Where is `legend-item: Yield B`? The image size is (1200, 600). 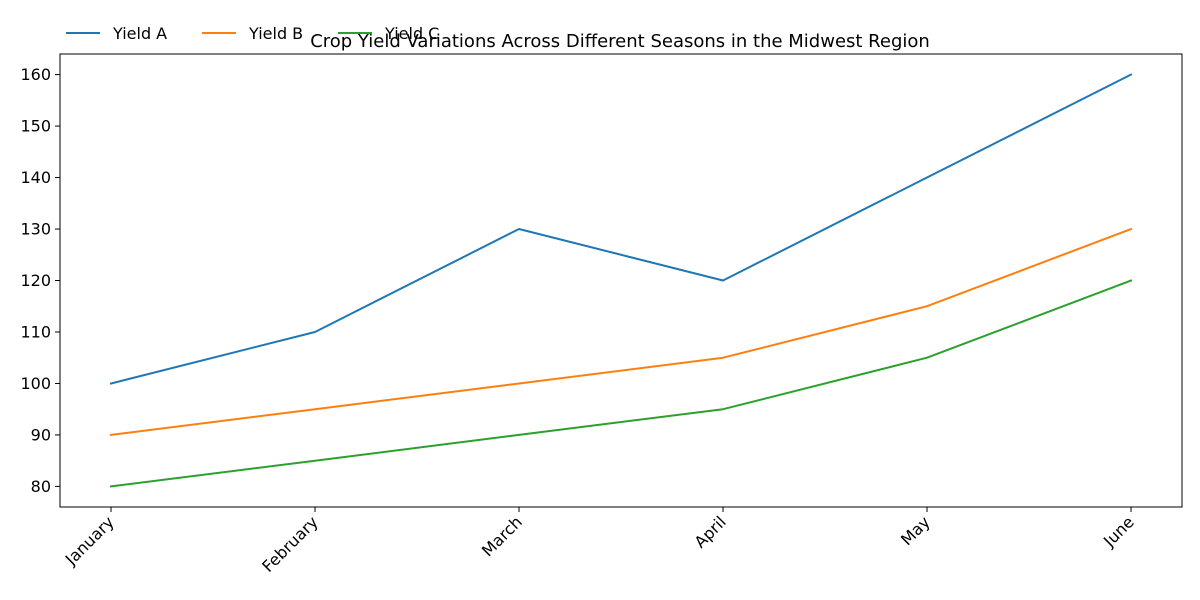 legend-item: Yield B is located at coordinates (252, 33).